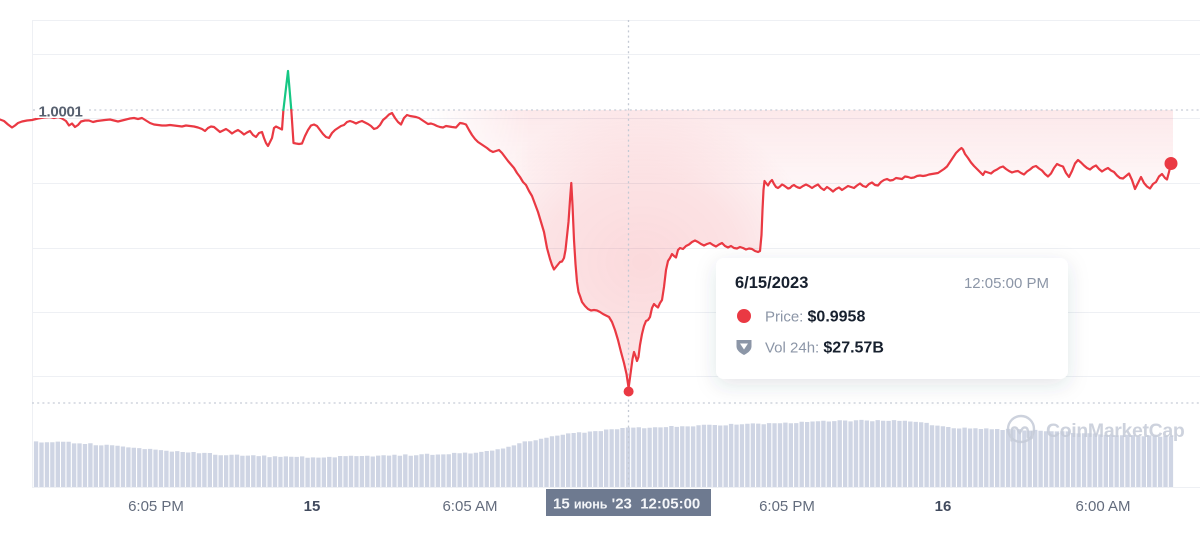  What do you see at coordinates (1102, 506) in the screenshot?
I see `svg-text: 6:00 AM` at bounding box center [1102, 506].